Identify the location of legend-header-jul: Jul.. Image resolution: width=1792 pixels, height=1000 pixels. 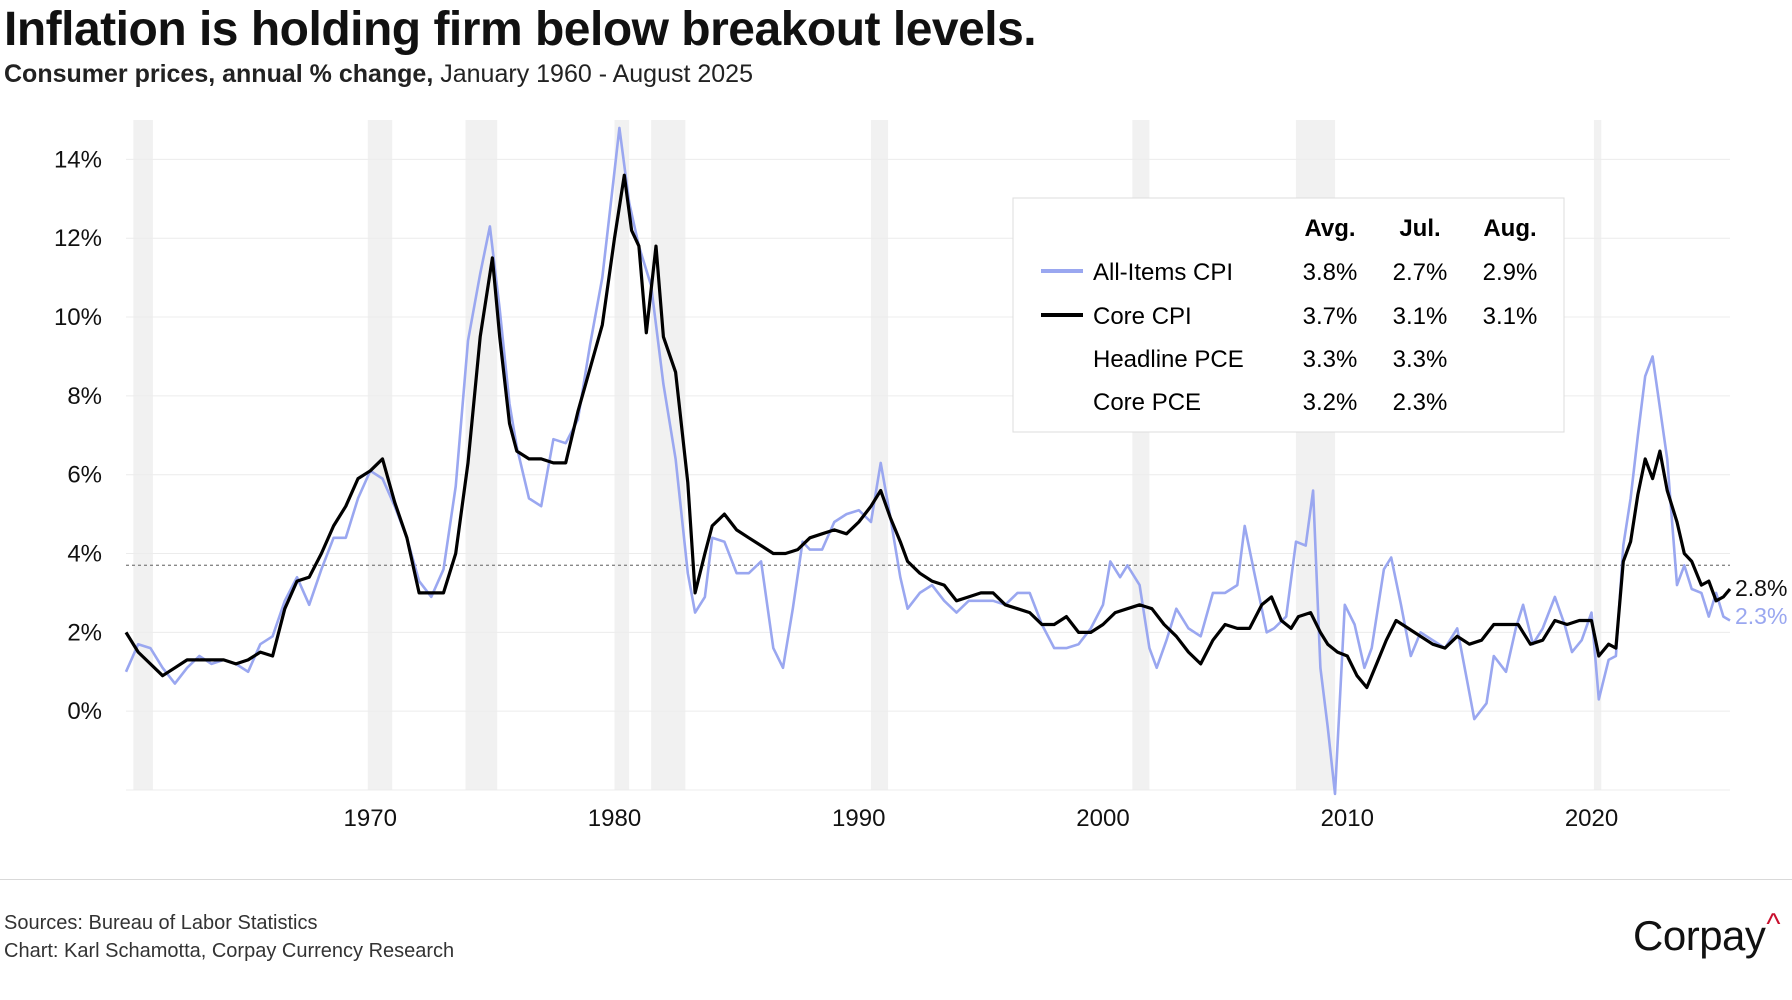
(1419, 228).